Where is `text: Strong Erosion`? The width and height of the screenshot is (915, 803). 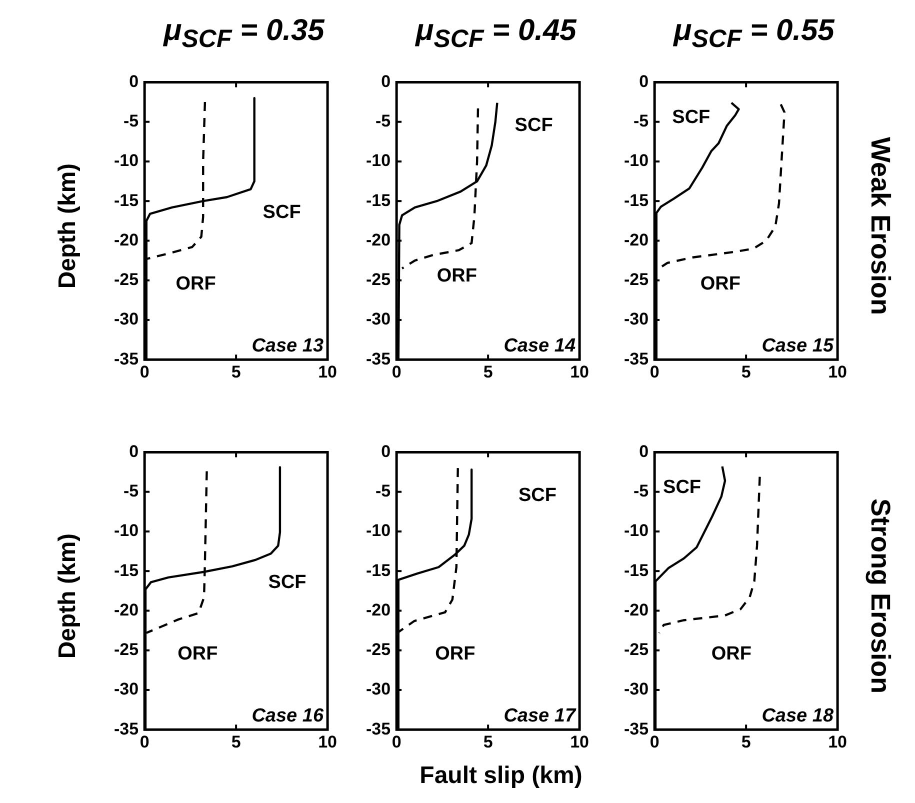
text: Strong Erosion is located at coordinates (880, 596).